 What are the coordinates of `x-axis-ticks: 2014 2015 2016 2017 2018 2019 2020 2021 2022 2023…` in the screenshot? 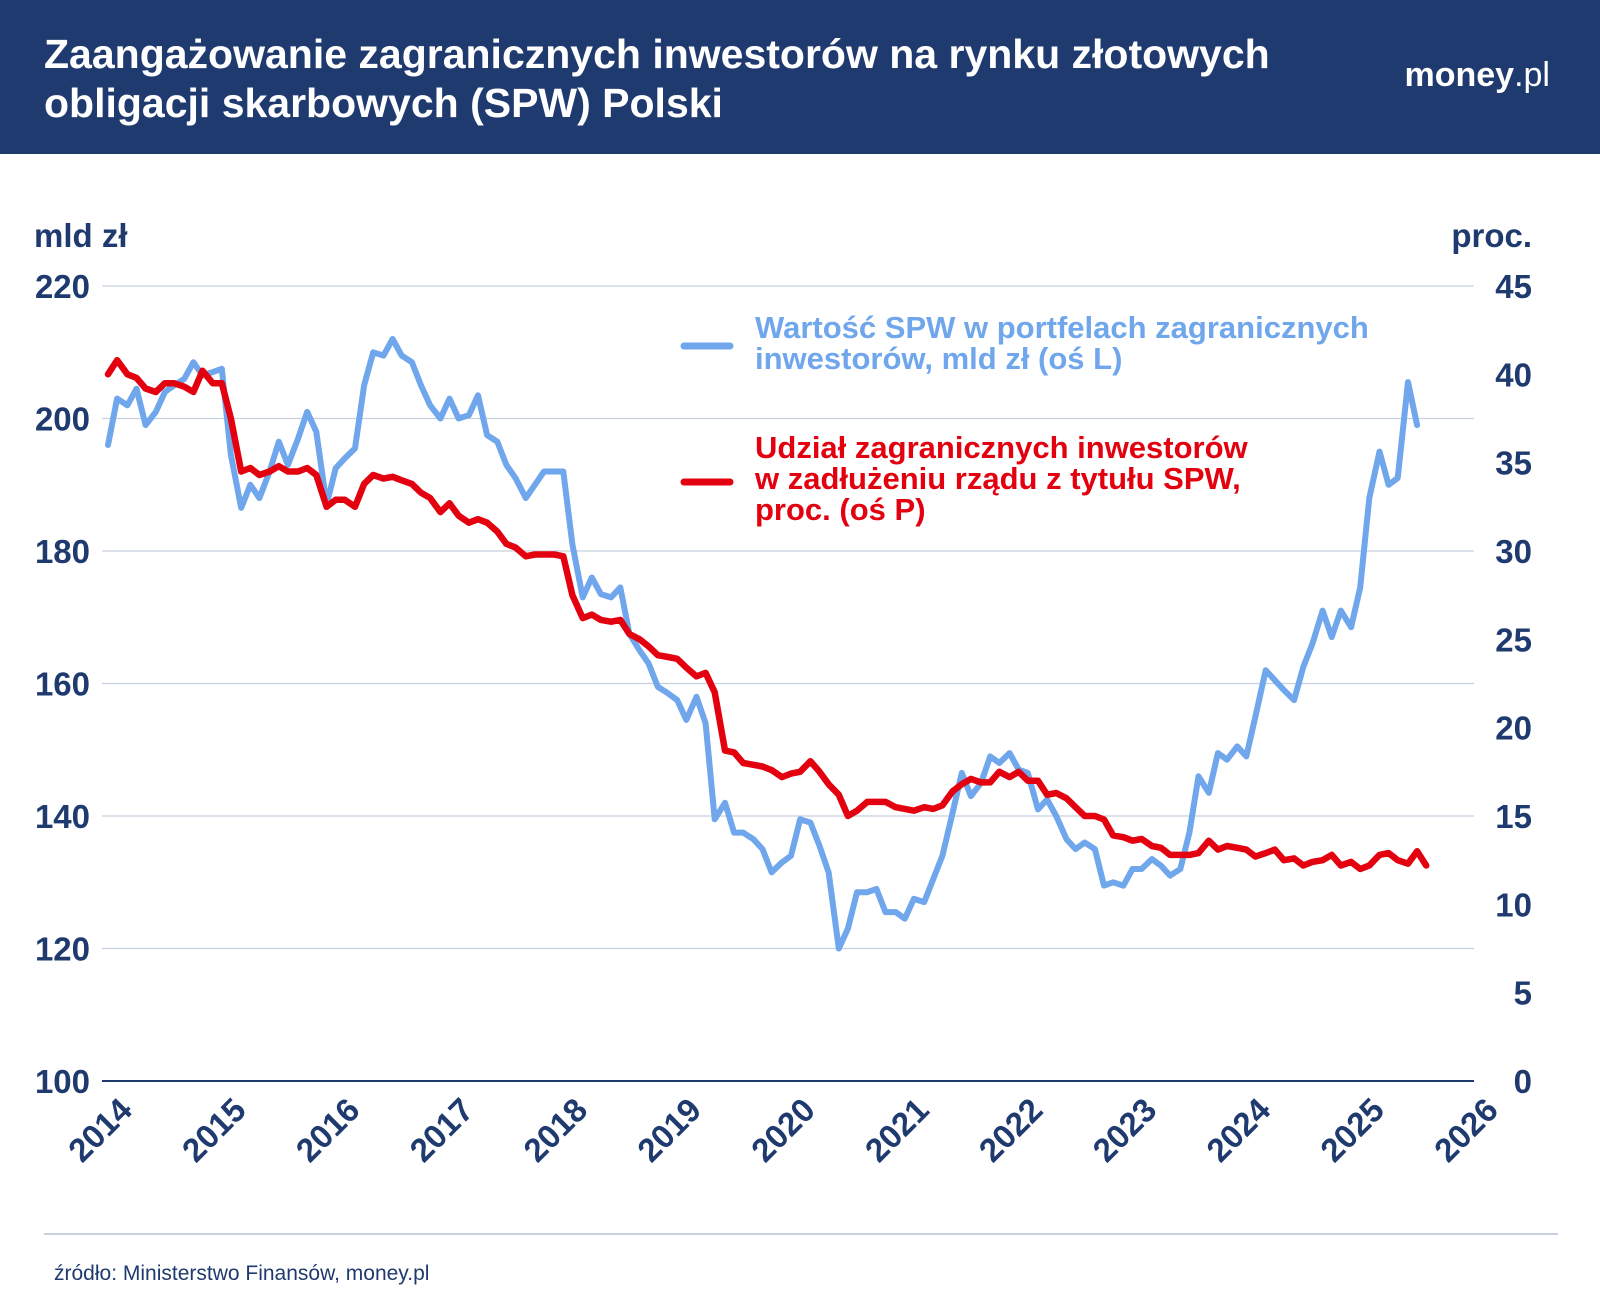 It's located at (783, 1129).